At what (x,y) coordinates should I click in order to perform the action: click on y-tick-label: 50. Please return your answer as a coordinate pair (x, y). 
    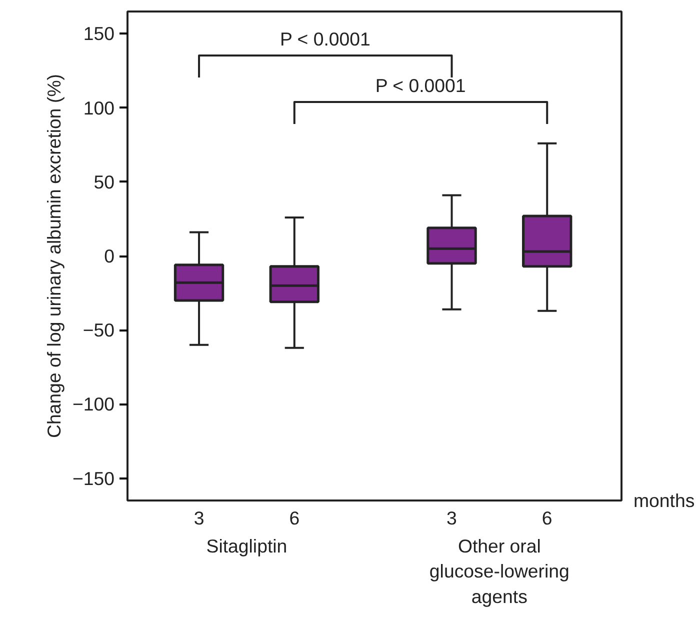
    Looking at the image, I should click on (104, 181).